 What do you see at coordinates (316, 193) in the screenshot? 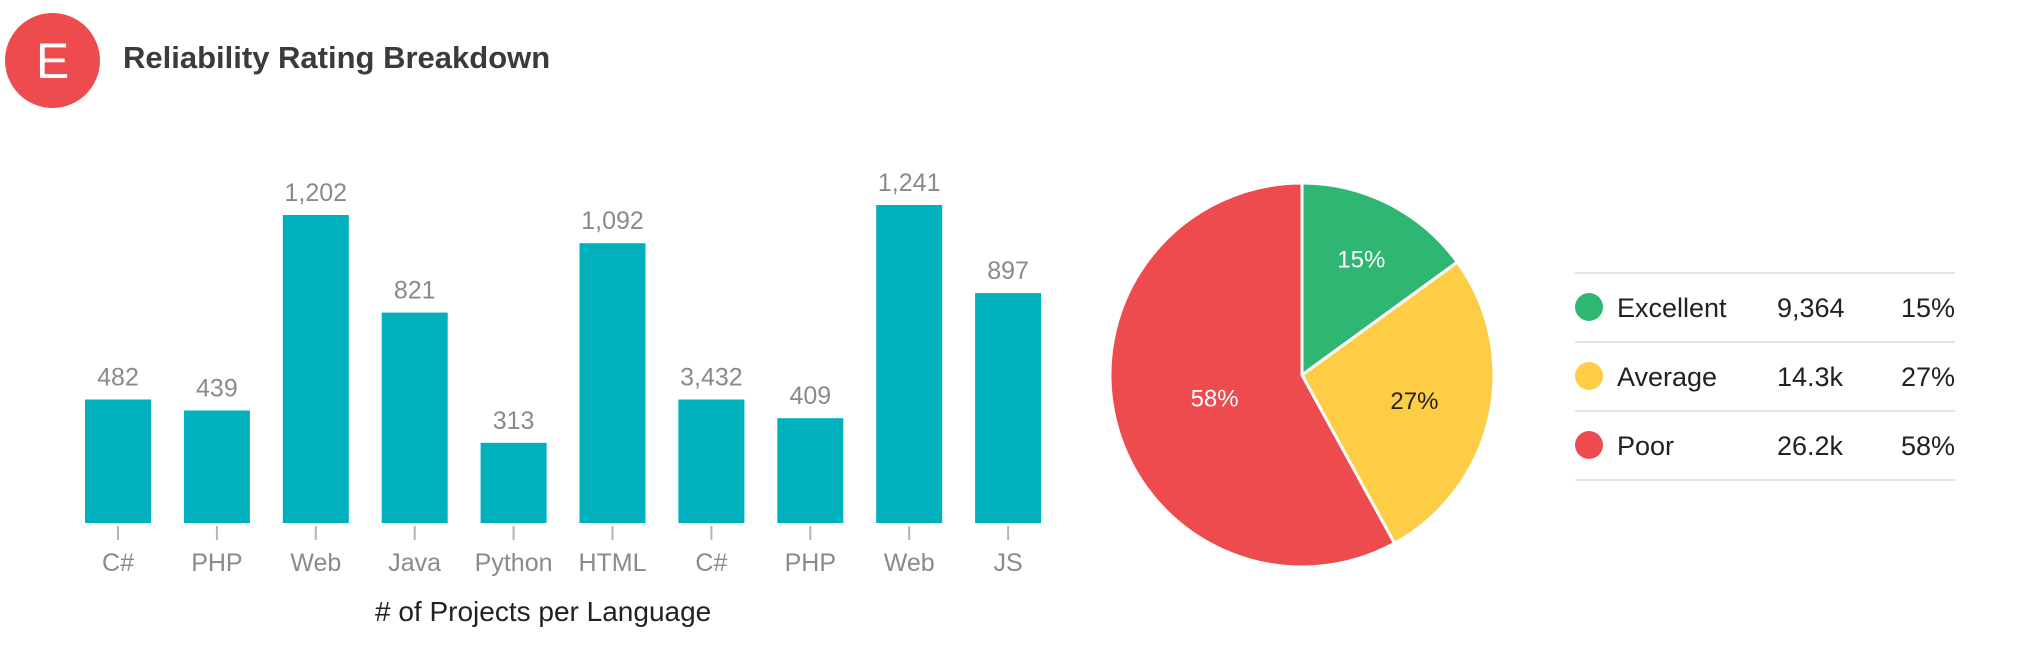
I see `bar-value-label: 1,202` at bounding box center [316, 193].